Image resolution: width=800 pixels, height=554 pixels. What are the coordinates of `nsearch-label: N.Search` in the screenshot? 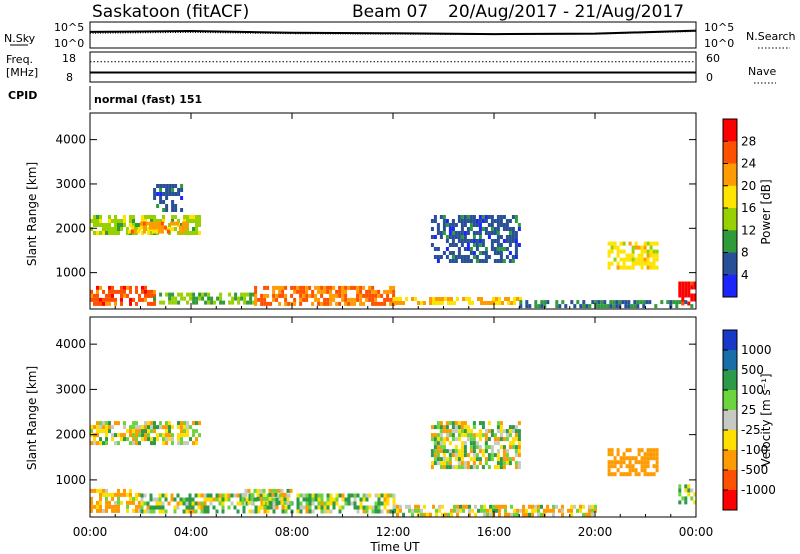 It's located at (771, 36).